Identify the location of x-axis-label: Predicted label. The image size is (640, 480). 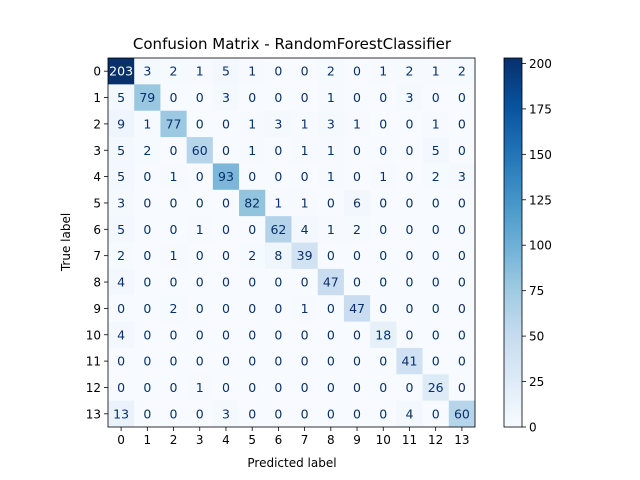
(291, 463).